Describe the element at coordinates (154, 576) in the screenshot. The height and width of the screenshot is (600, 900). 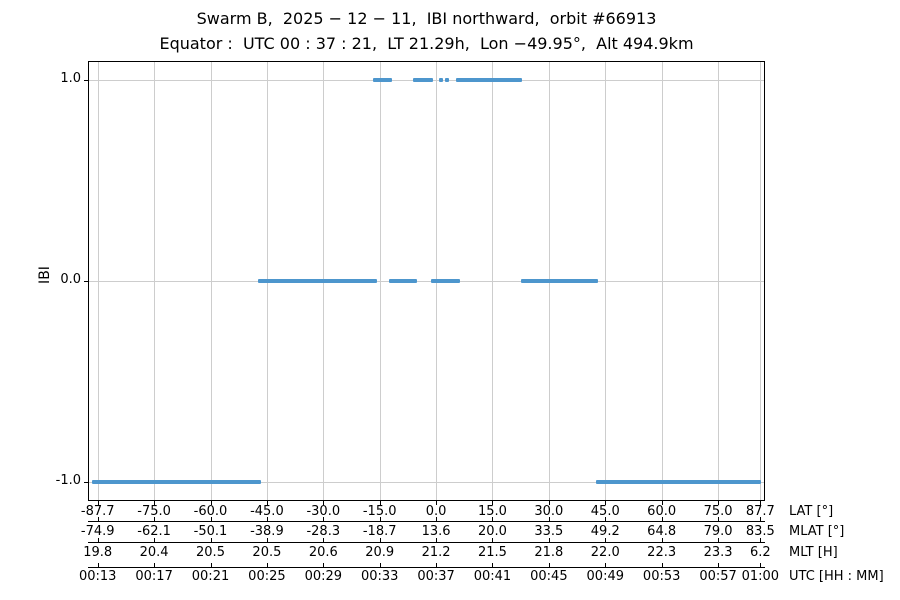
I see `x-tick-label: 00:17` at that location.